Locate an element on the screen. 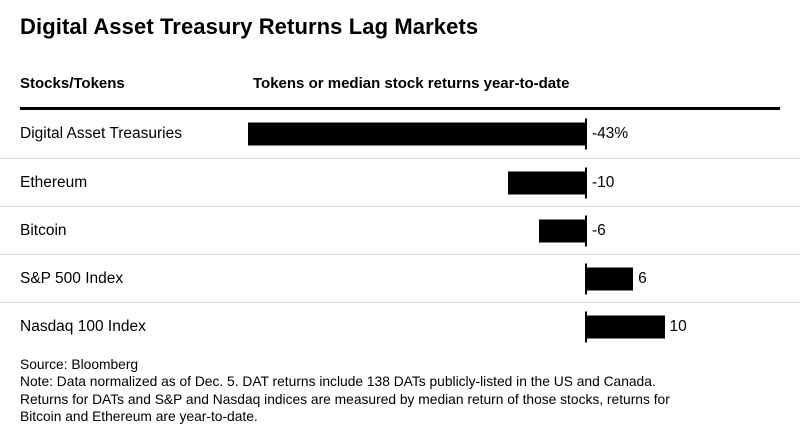 This screenshot has width=800, height=447. header-rule is located at coordinates (400, 108).